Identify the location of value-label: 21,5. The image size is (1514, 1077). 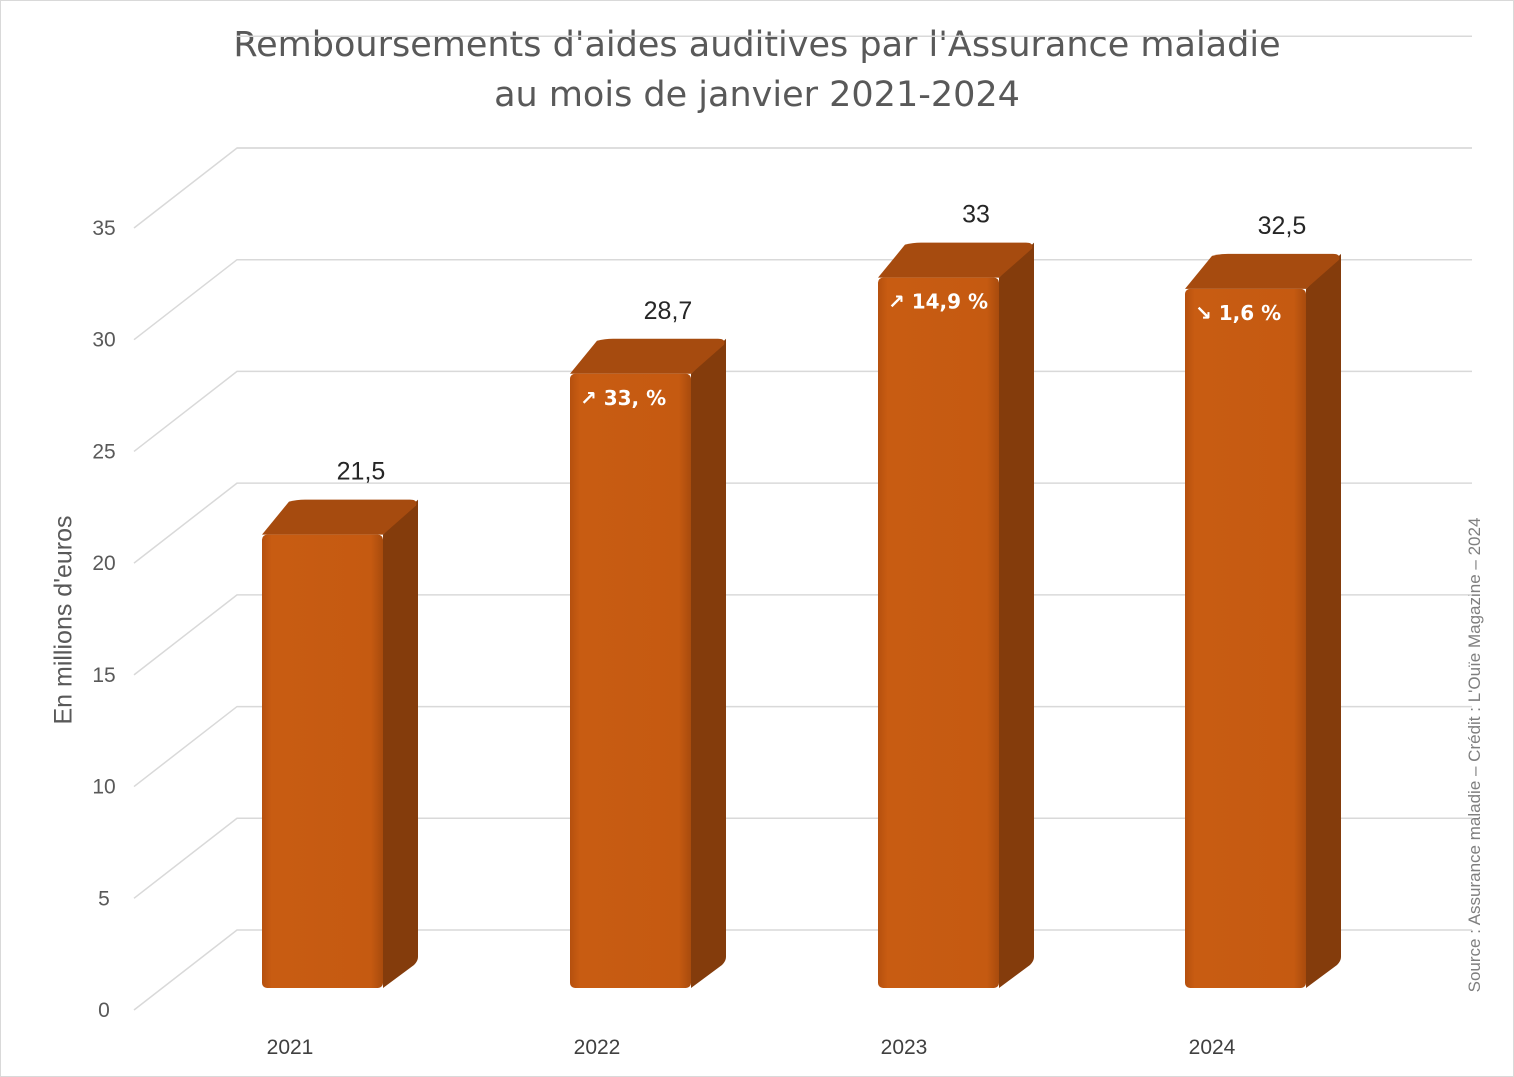
(361, 472).